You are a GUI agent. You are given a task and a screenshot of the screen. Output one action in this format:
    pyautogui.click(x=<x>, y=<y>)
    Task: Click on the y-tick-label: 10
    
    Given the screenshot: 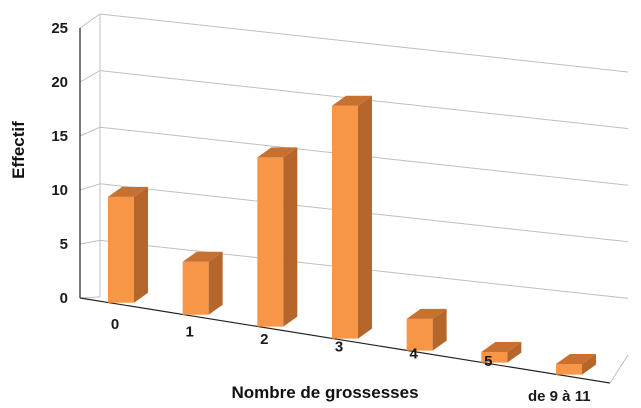 What is the action you would take?
    pyautogui.click(x=59, y=190)
    